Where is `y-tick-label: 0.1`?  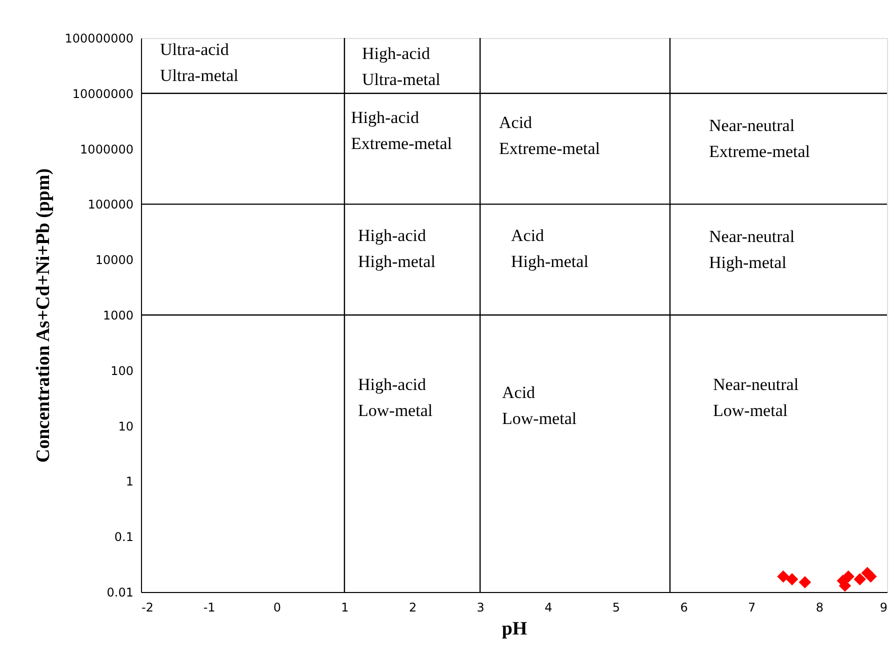
y-tick-label: 0.1 is located at coordinates (124, 537).